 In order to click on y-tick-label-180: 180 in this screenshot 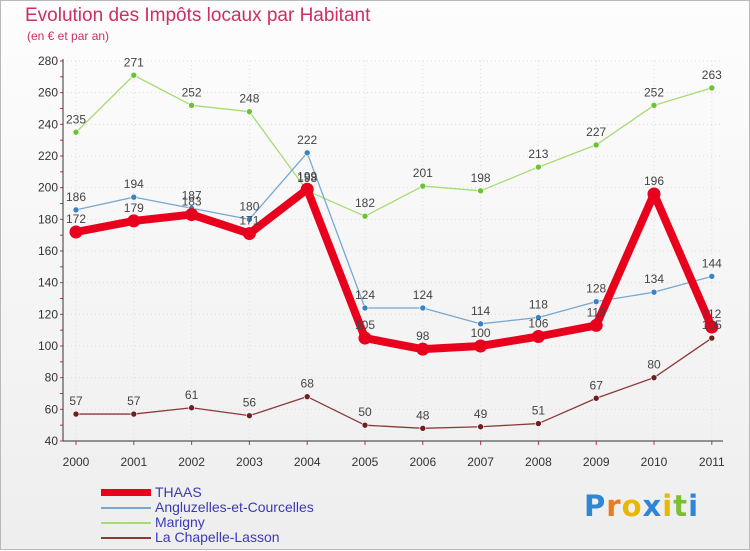, I will do `click(48, 219)`.